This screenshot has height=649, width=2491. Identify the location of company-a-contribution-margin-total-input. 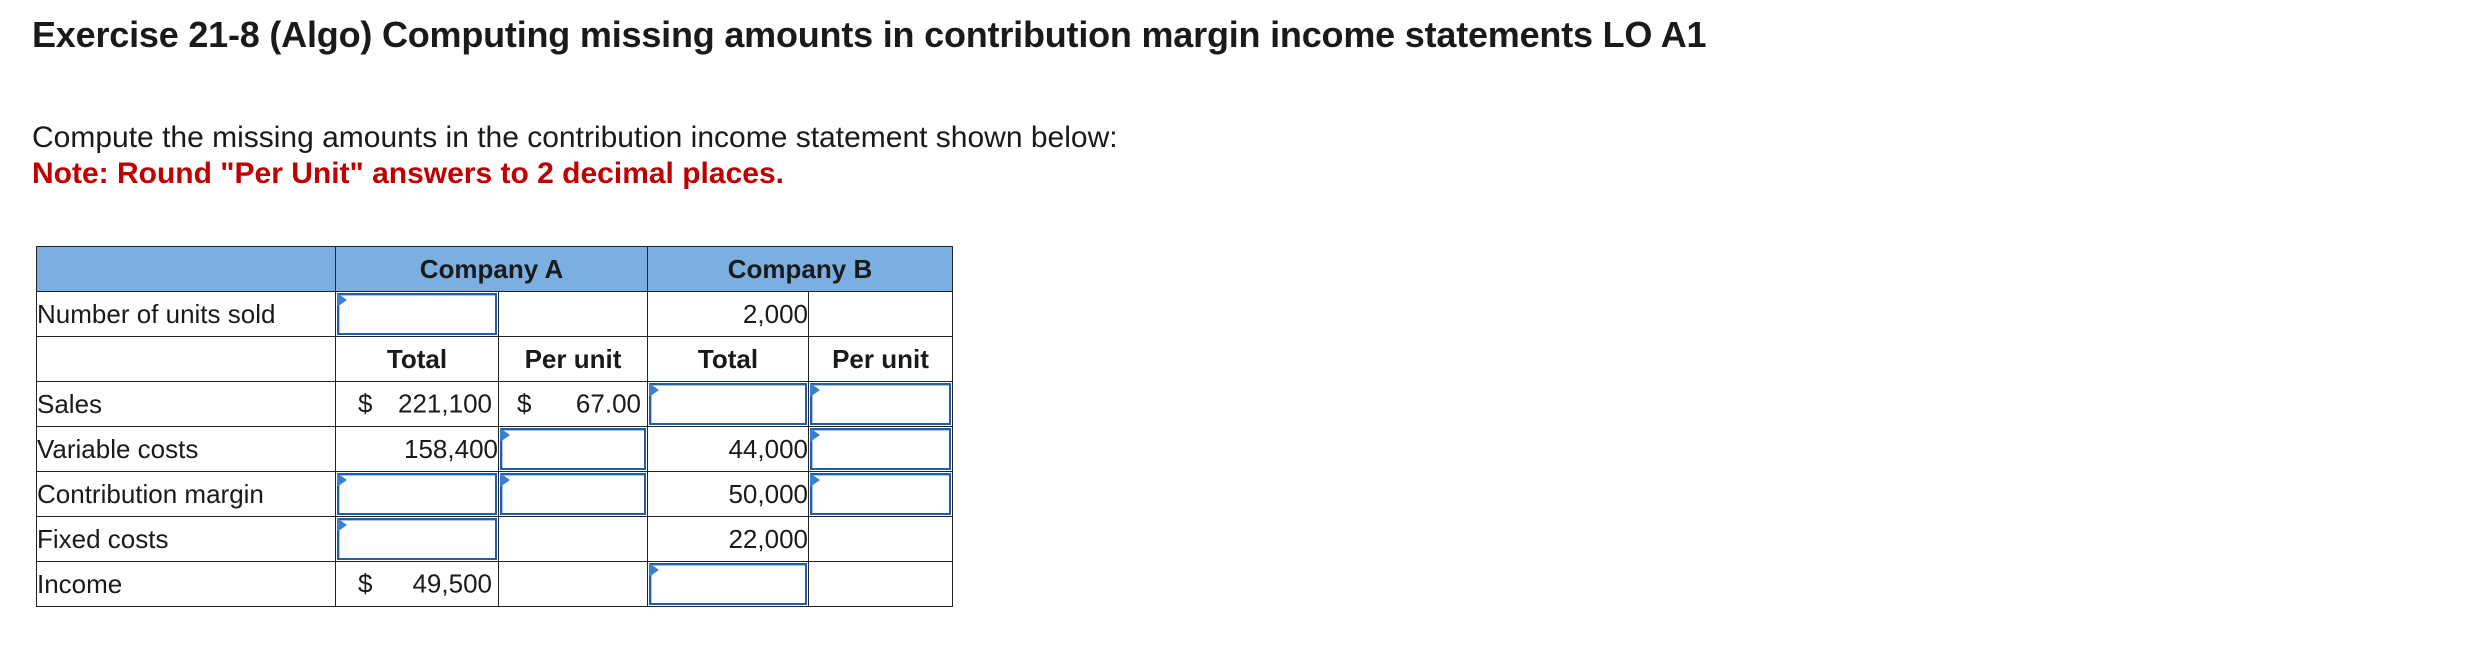
(417, 494).